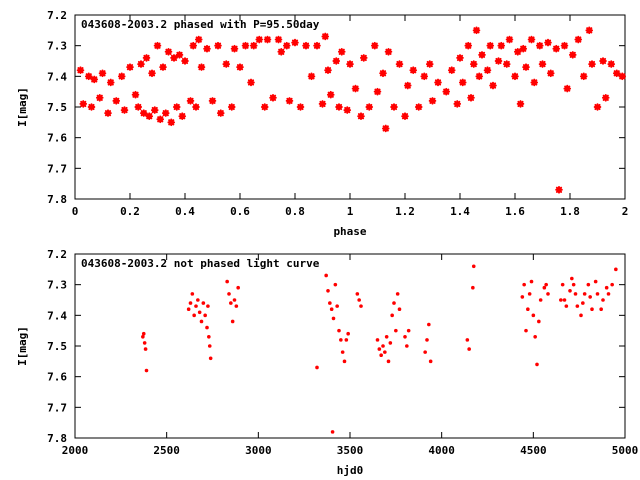 The image size is (640, 480). What do you see at coordinates (57, 46) in the screenshot?
I see `y-tick-label: 7.3` at bounding box center [57, 46].